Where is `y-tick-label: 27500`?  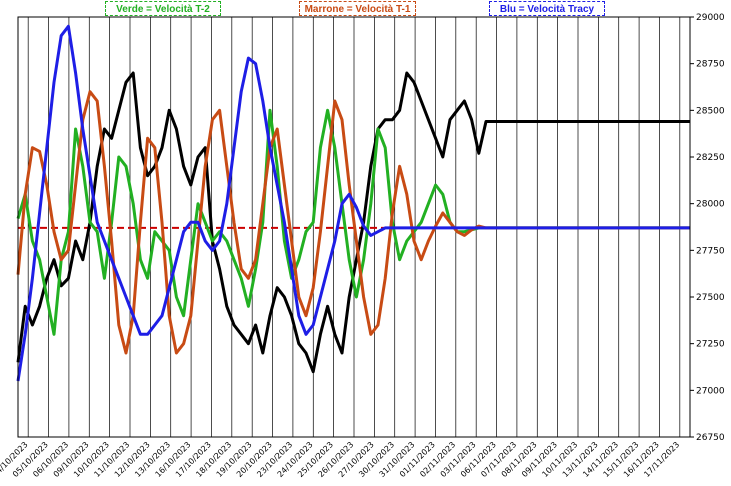 y-tick-label: 27500 is located at coordinates (710, 298).